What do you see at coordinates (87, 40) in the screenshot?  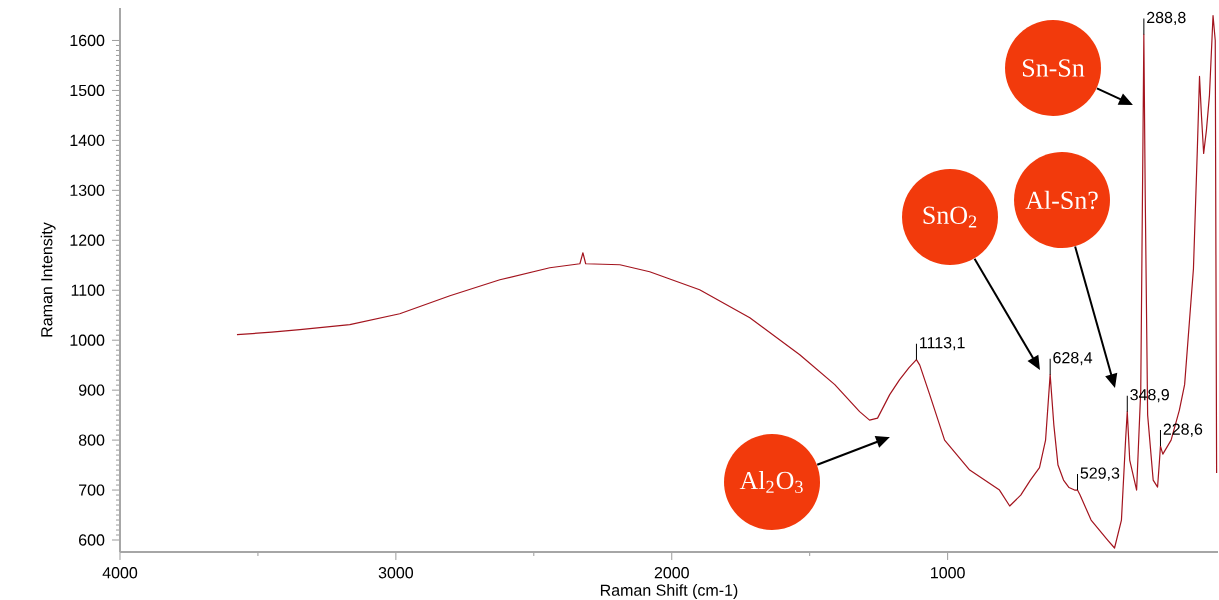 I see `y-tick-label: 1600` at bounding box center [87, 40].